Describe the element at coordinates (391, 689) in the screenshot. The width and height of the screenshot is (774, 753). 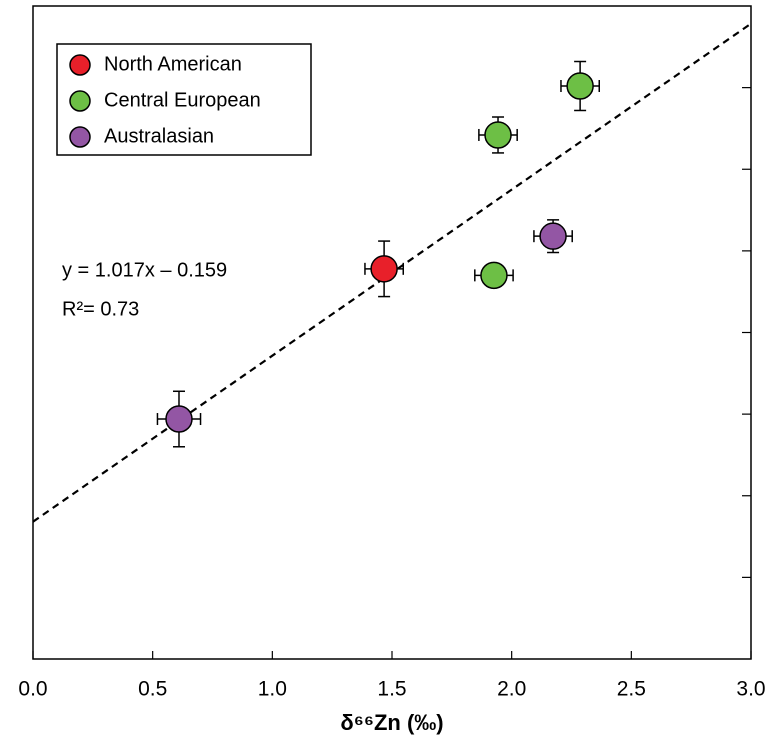
I see `x-tick-label: 1.5` at that location.